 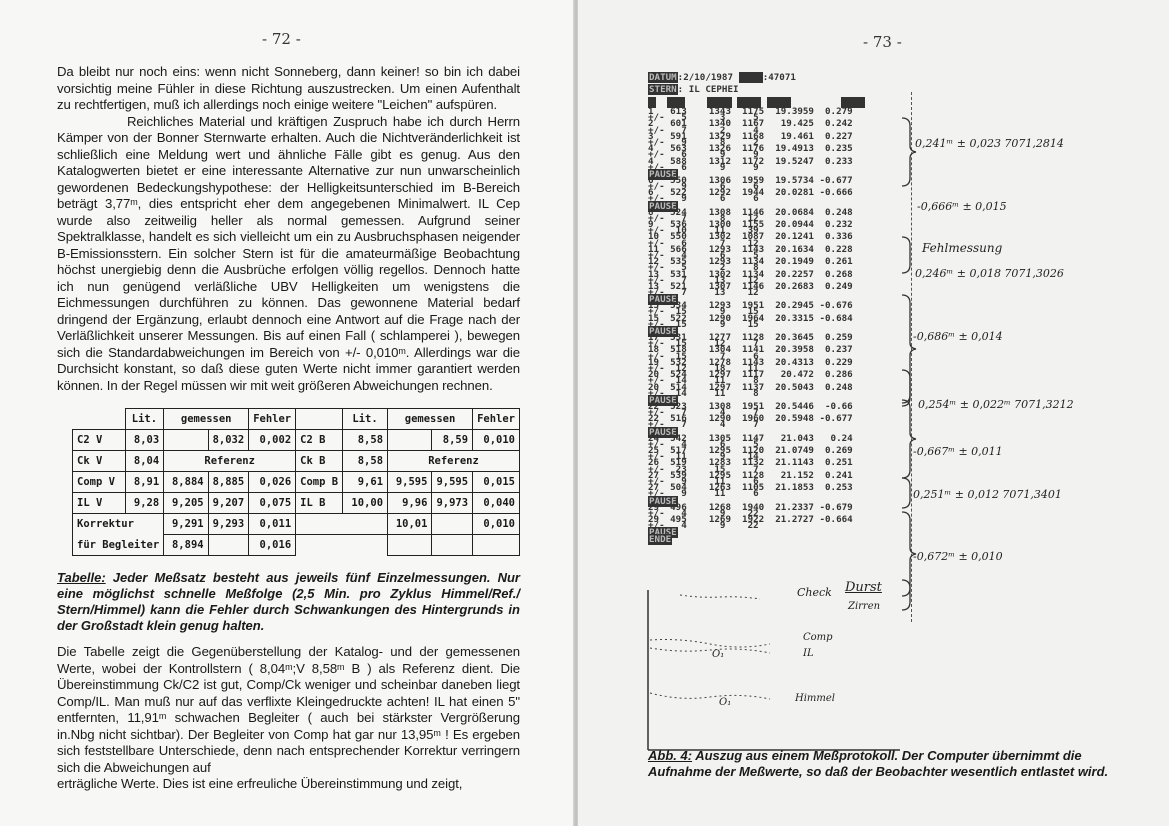 What do you see at coordinates (81, 577) in the screenshot?
I see `caption-label: Tabelle:` at bounding box center [81, 577].